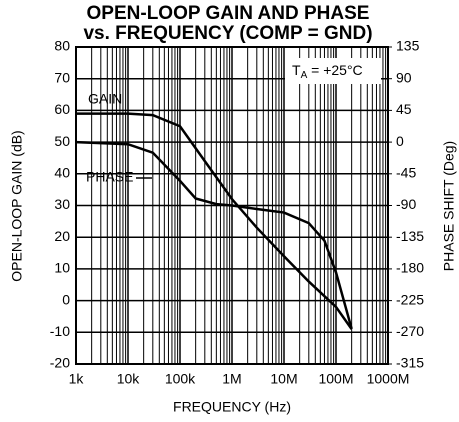 This screenshot has width=459, height=422. Describe the element at coordinates (60, 363) in the screenshot. I see `y-tick-label: -20` at that location.